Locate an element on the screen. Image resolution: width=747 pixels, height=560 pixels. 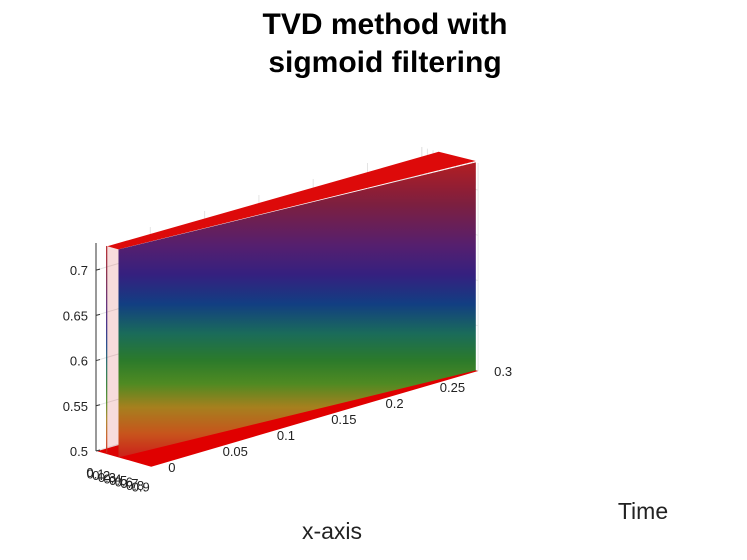
x-tick-label: 0.1 is located at coordinates (96, 474).